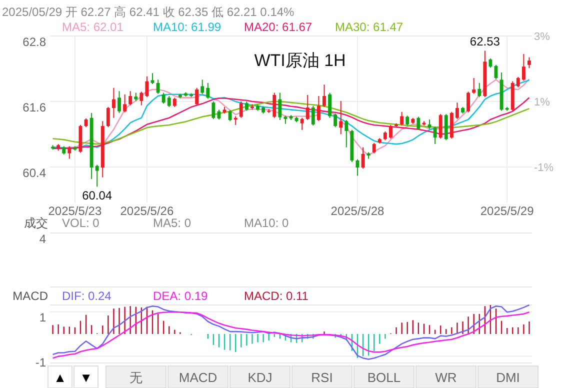 The image size is (562, 388). What do you see at coordinates (300, 60) in the screenshot?
I see `text: WTI原油 1H` at bounding box center [300, 60].